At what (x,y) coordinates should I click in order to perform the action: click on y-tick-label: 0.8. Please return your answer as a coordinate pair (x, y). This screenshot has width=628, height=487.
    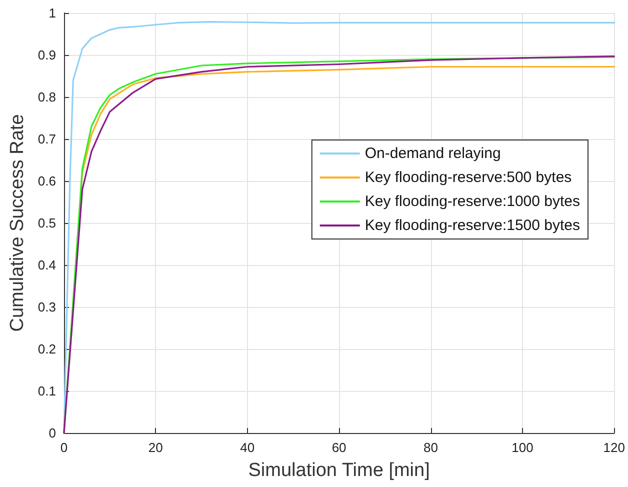
    Looking at the image, I should click on (47, 97).